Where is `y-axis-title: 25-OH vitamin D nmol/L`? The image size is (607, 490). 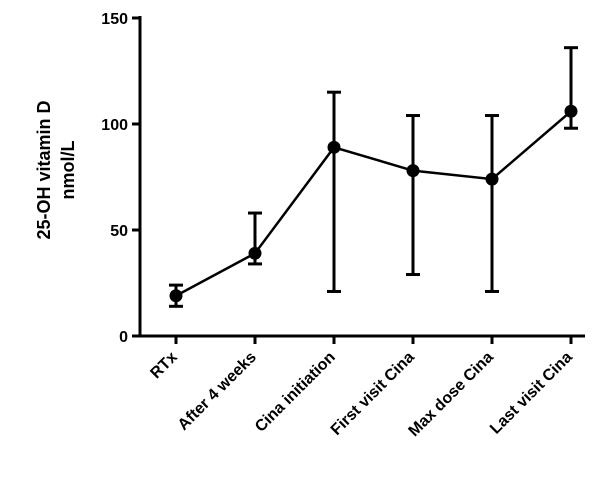 y-axis-title: 25-OH vitamin D nmol/L is located at coordinates (56, 169).